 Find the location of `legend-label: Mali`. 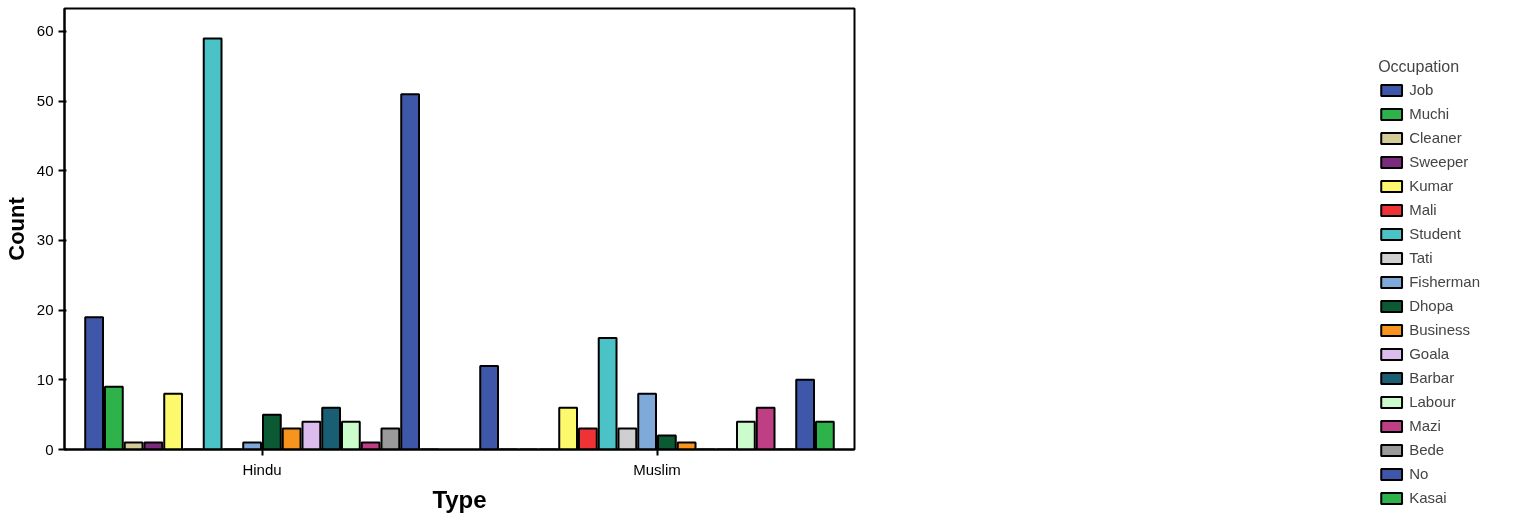

legend-label: Mali is located at coordinates (1423, 209).